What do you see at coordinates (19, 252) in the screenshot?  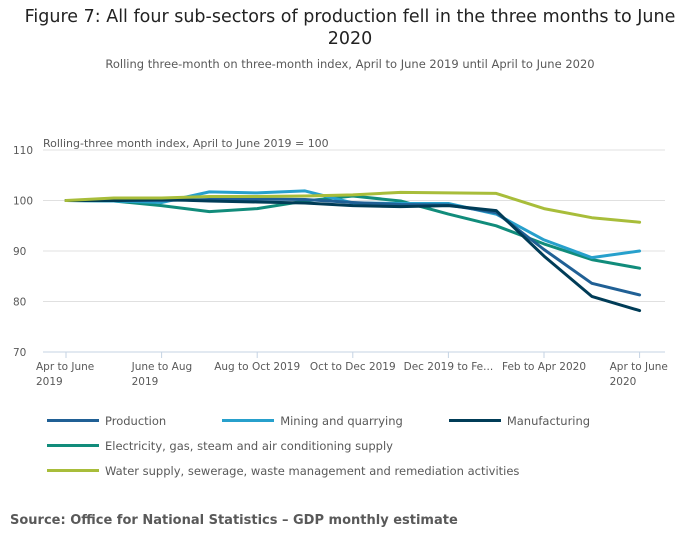 I see `y-tick-label: 90` at bounding box center [19, 252].